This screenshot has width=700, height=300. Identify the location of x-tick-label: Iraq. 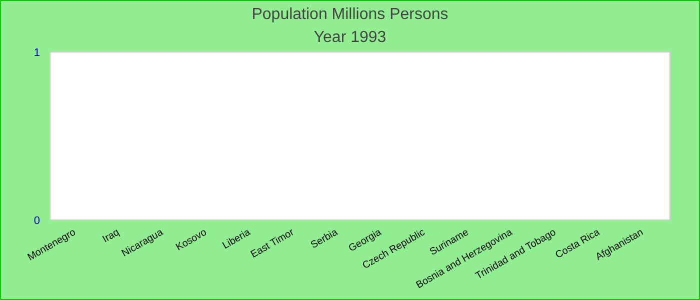
(111, 236).